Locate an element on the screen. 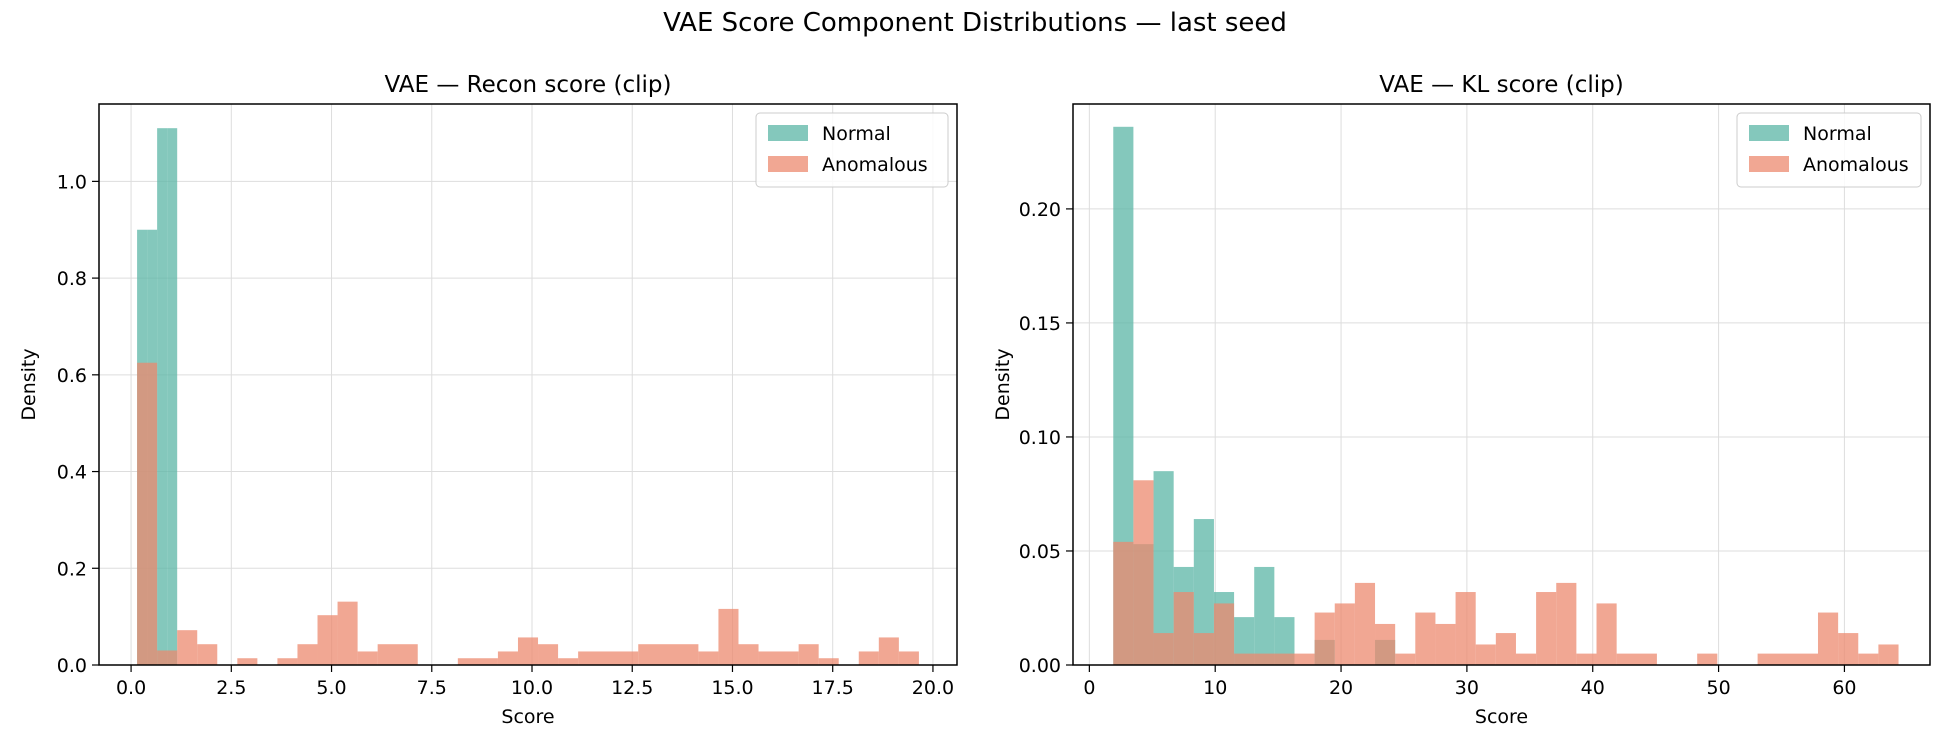 The image size is (1950, 750). x-tick-label: 50 is located at coordinates (1718, 688).